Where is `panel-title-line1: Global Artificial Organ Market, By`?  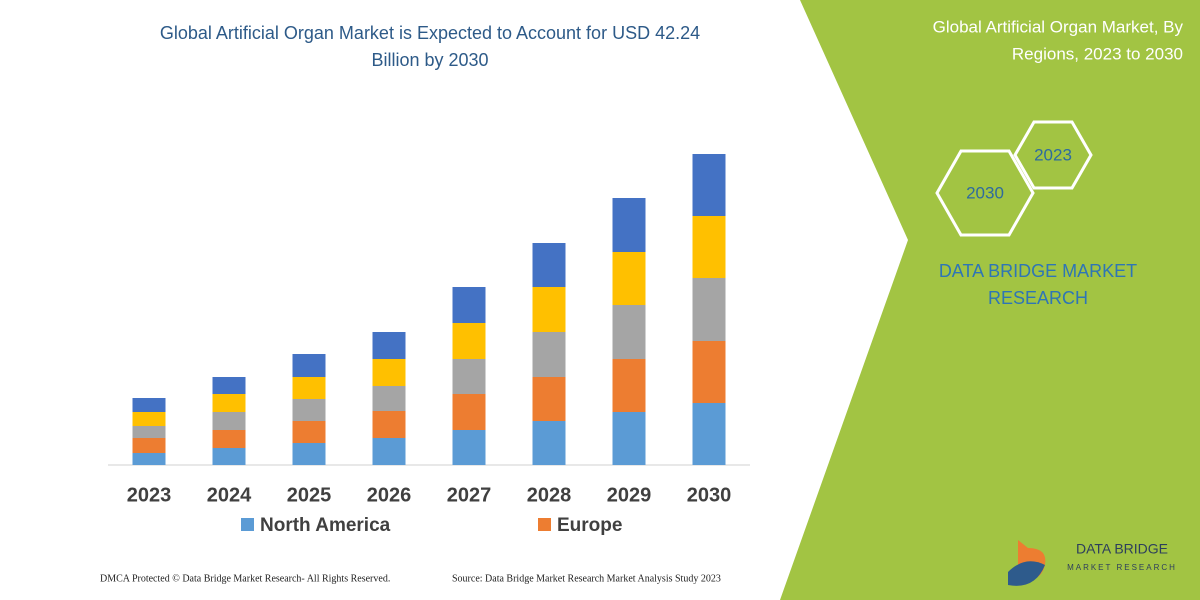 panel-title-line1: Global Artificial Organ Market, By is located at coordinates (1058, 26).